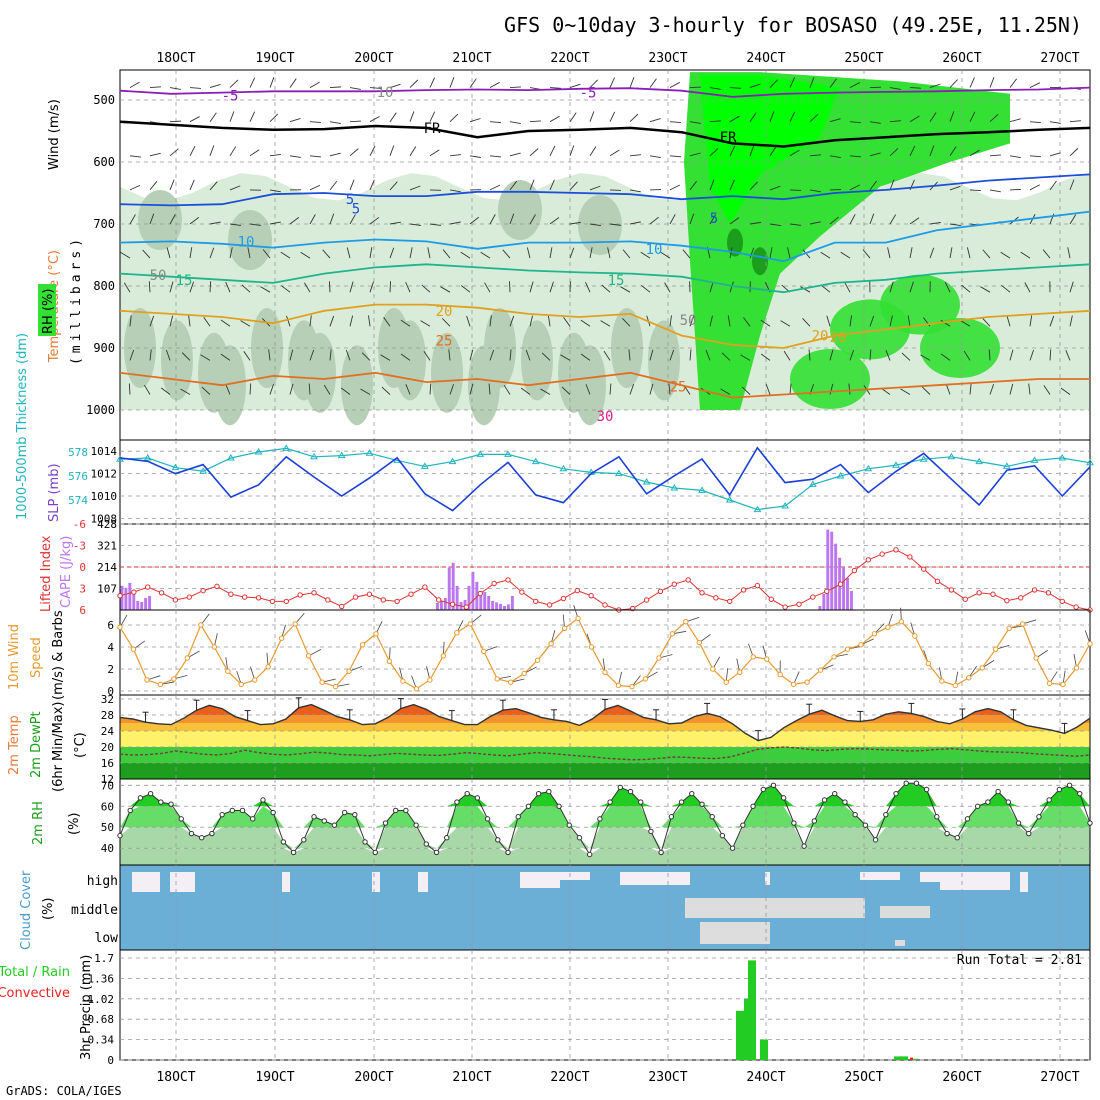  Describe the element at coordinates (605, 278) in the screenshot. I see `isotherm-line` at that location.